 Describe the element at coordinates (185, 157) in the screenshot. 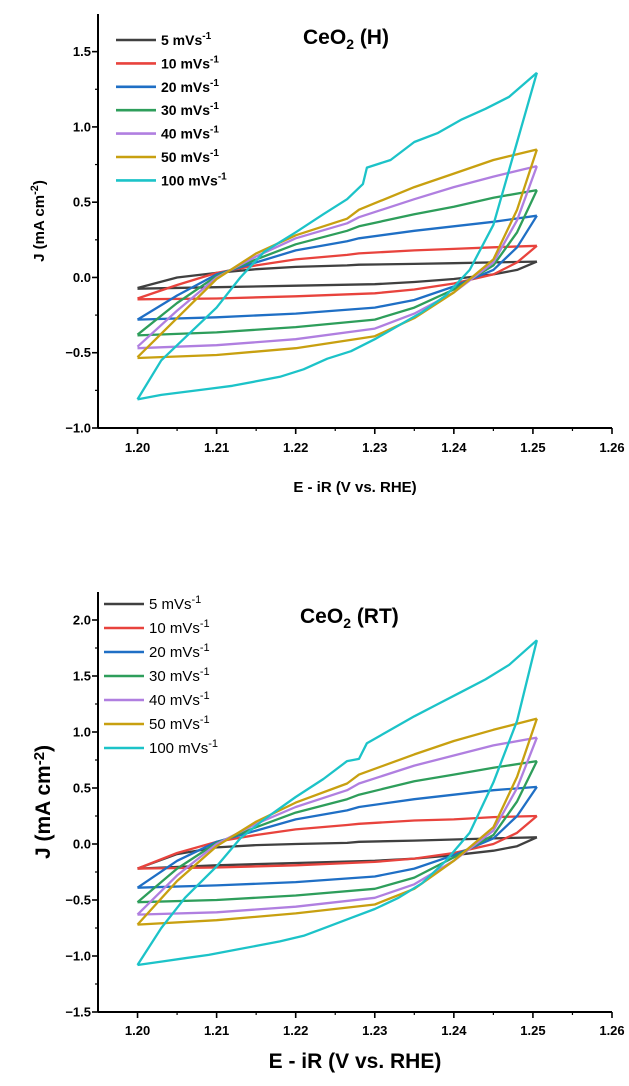

I see `legend-label-main: 50 mVs` at that location.